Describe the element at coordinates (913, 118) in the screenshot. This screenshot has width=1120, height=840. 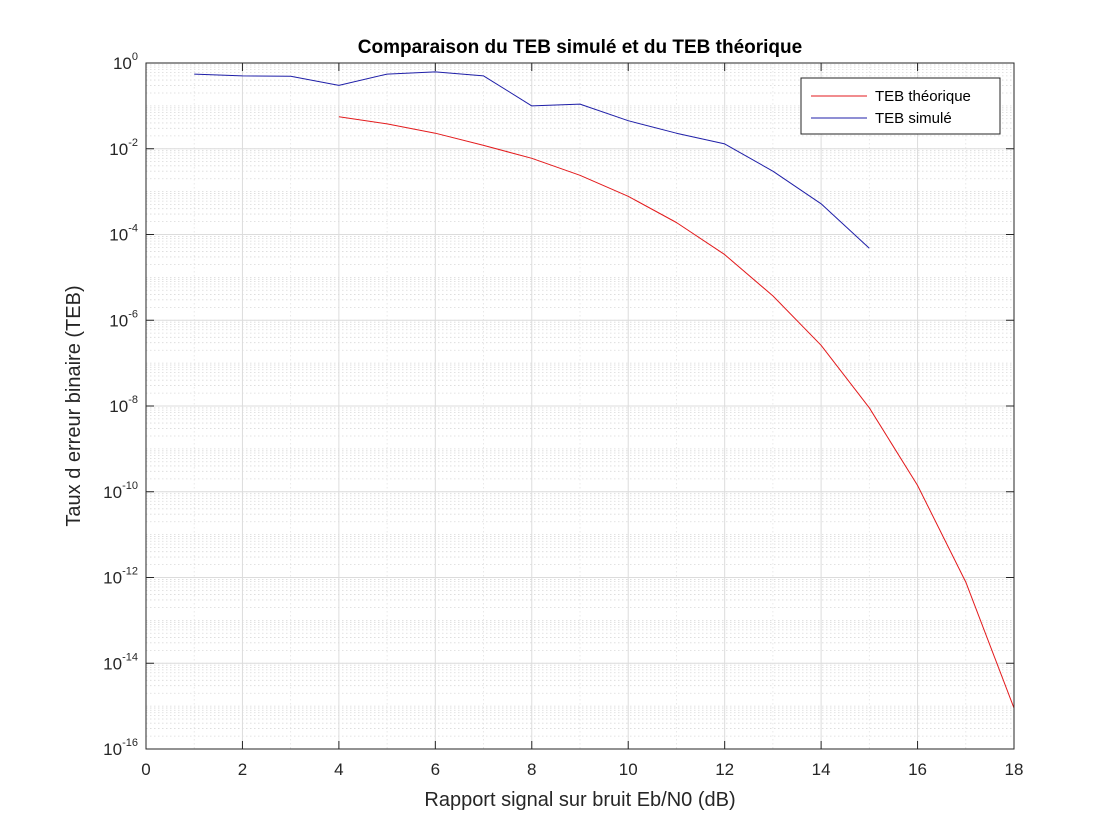
I see `legend-label: TEB simulé` at that location.